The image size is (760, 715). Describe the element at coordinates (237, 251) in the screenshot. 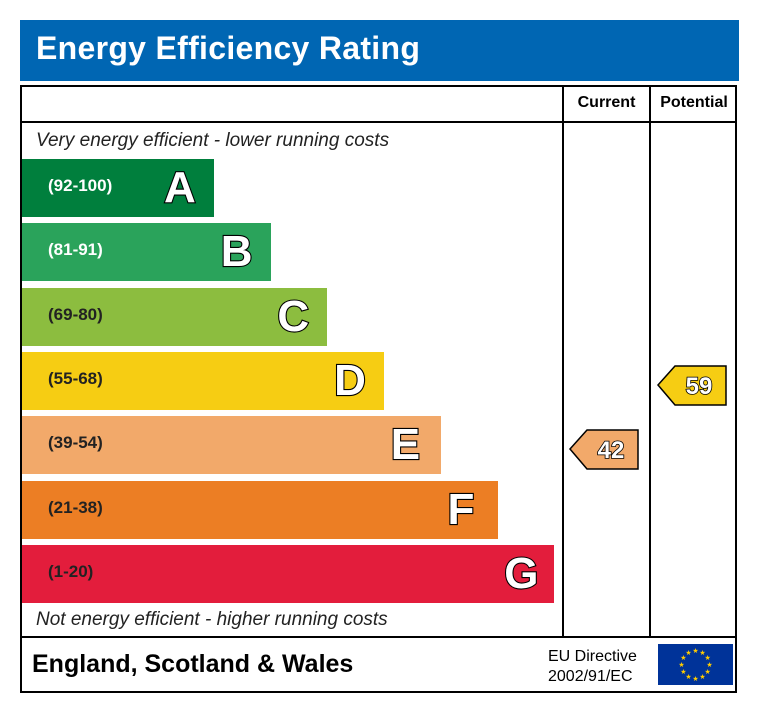

I see `band-letter-label: B` at that location.